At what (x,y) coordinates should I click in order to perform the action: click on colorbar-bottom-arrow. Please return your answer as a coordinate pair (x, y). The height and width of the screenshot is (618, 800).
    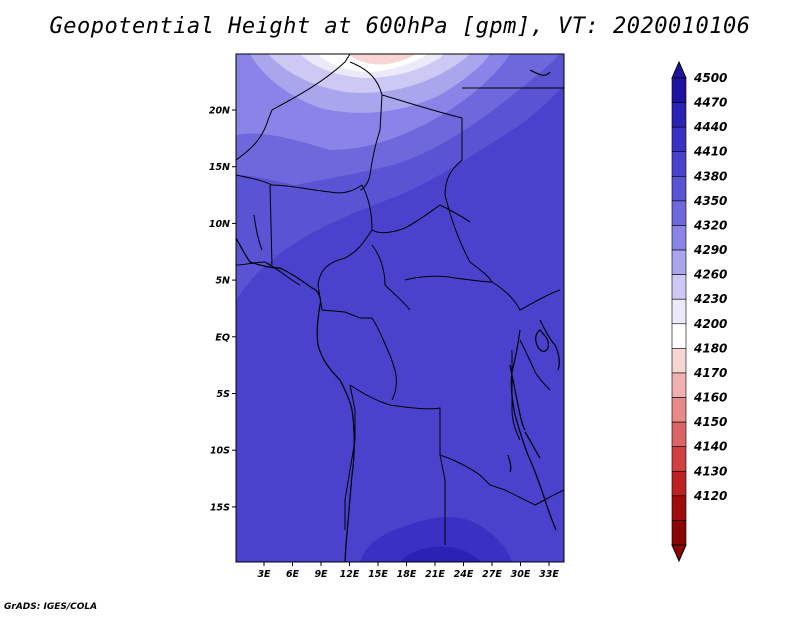
    Looking at the image, I should click on (679, 553).